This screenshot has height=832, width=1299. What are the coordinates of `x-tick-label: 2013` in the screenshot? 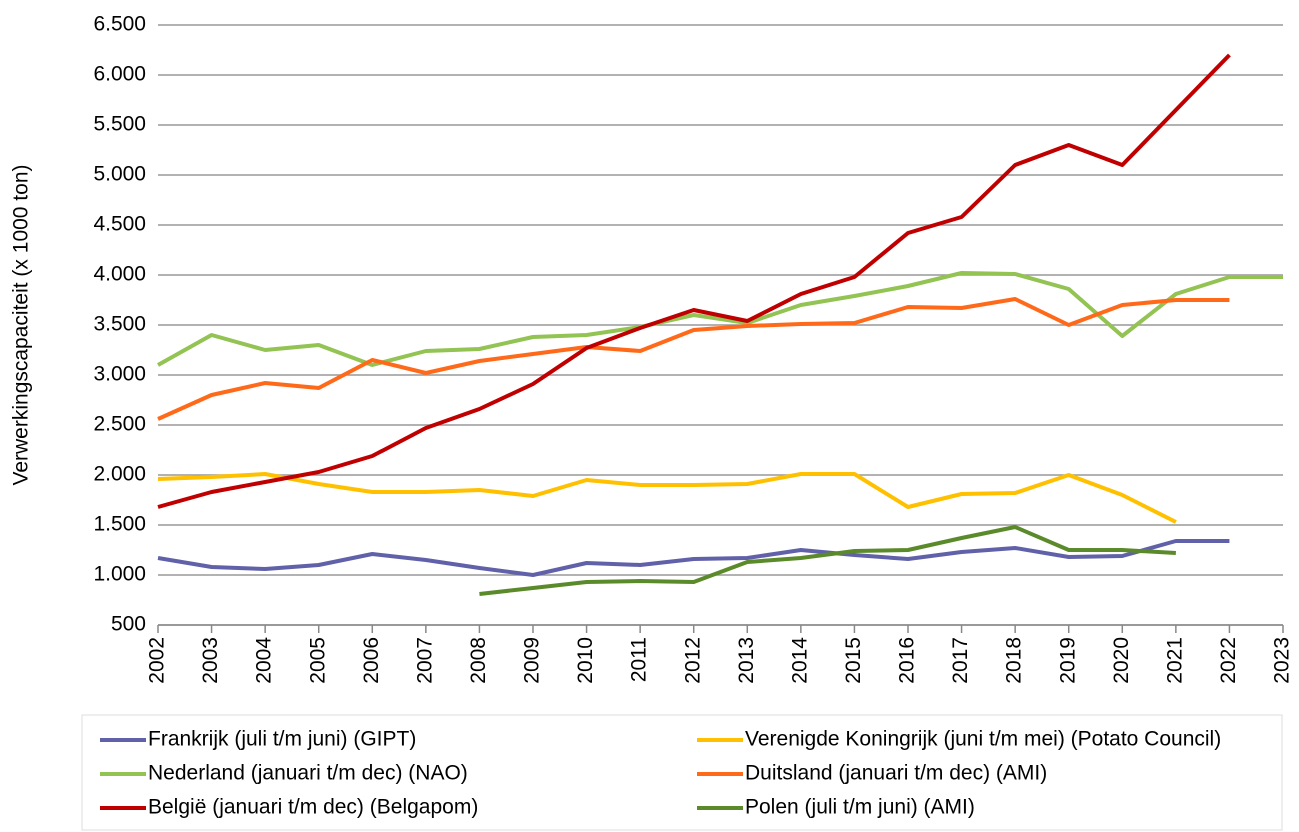 It's located at (746, 660).